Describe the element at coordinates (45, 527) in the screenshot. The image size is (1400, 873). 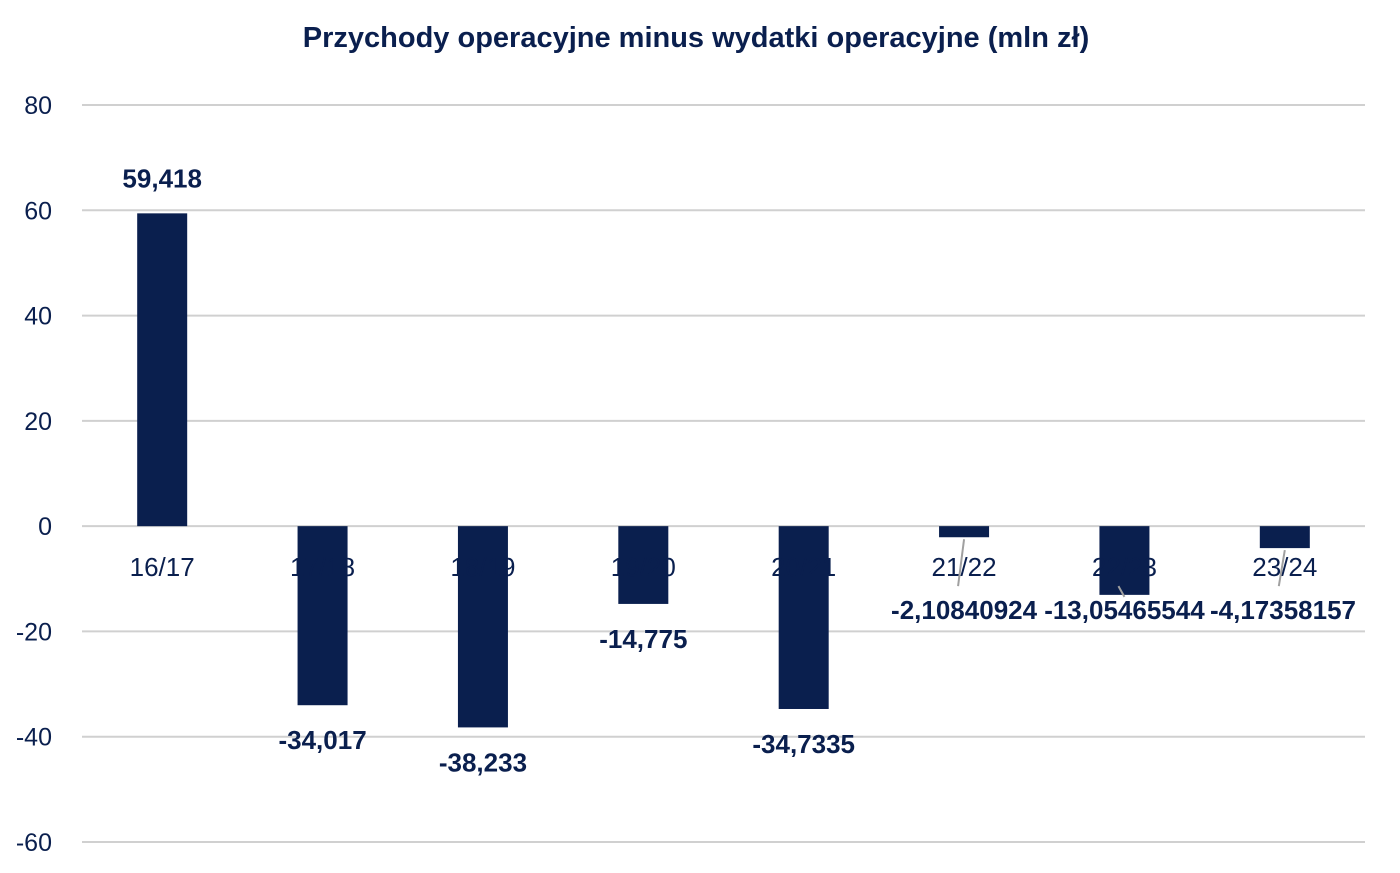
I see `y-tick-label: 0` at that location.